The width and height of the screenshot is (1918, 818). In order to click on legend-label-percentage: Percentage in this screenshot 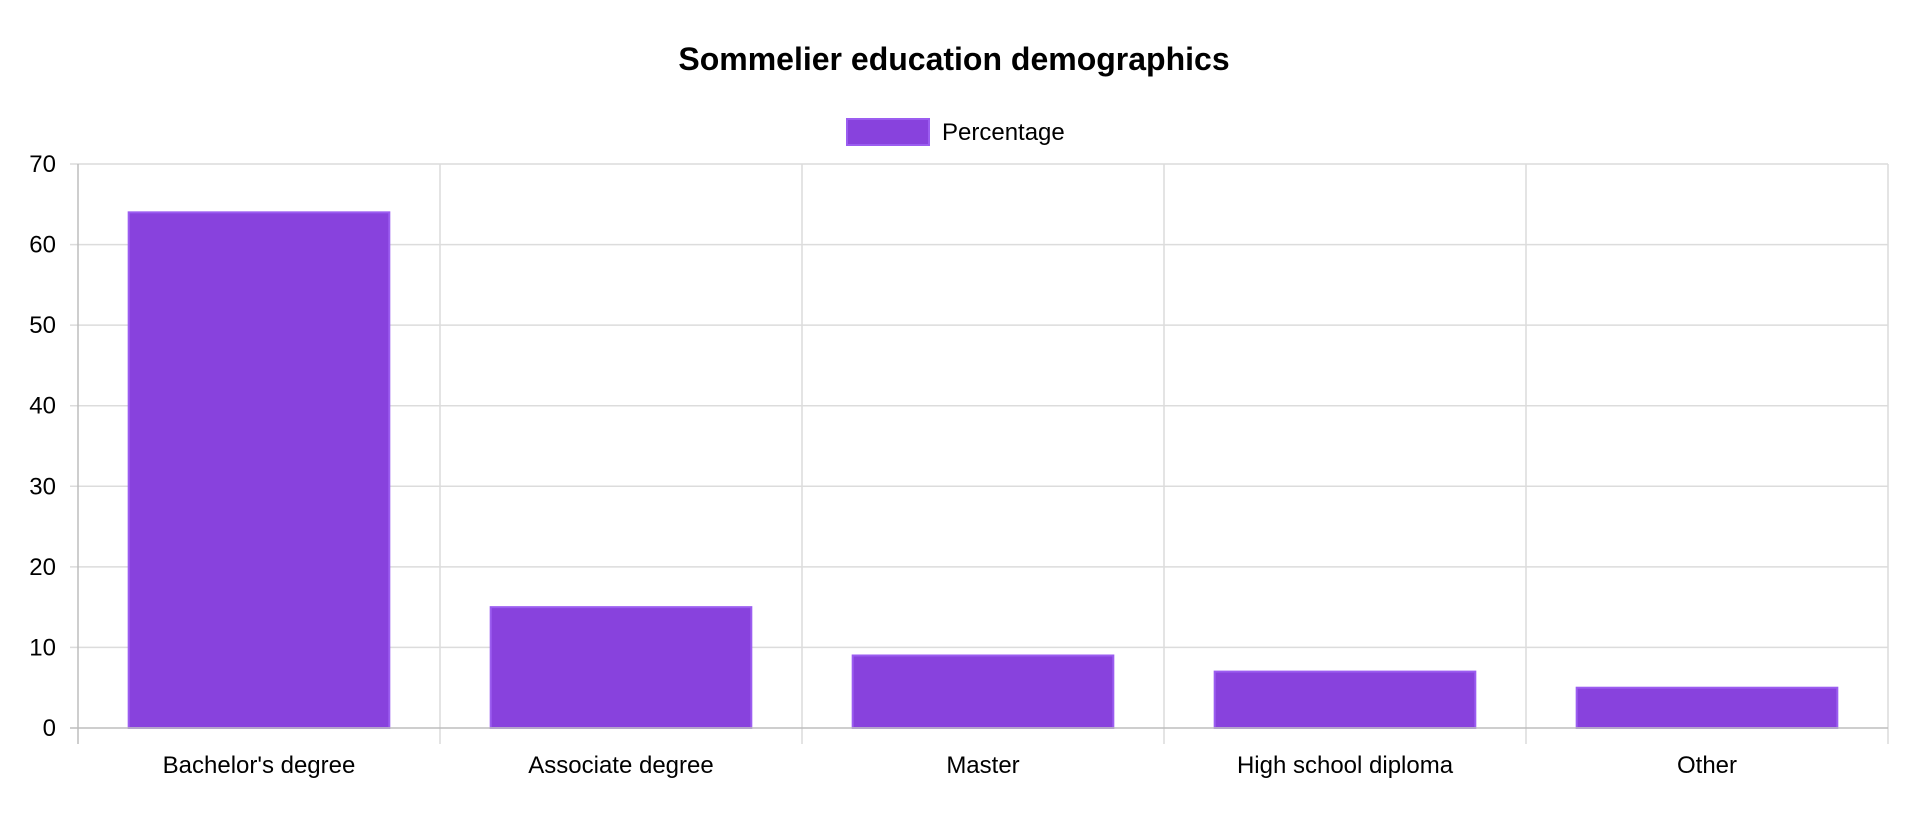, I will do `click(1003, 132)`.